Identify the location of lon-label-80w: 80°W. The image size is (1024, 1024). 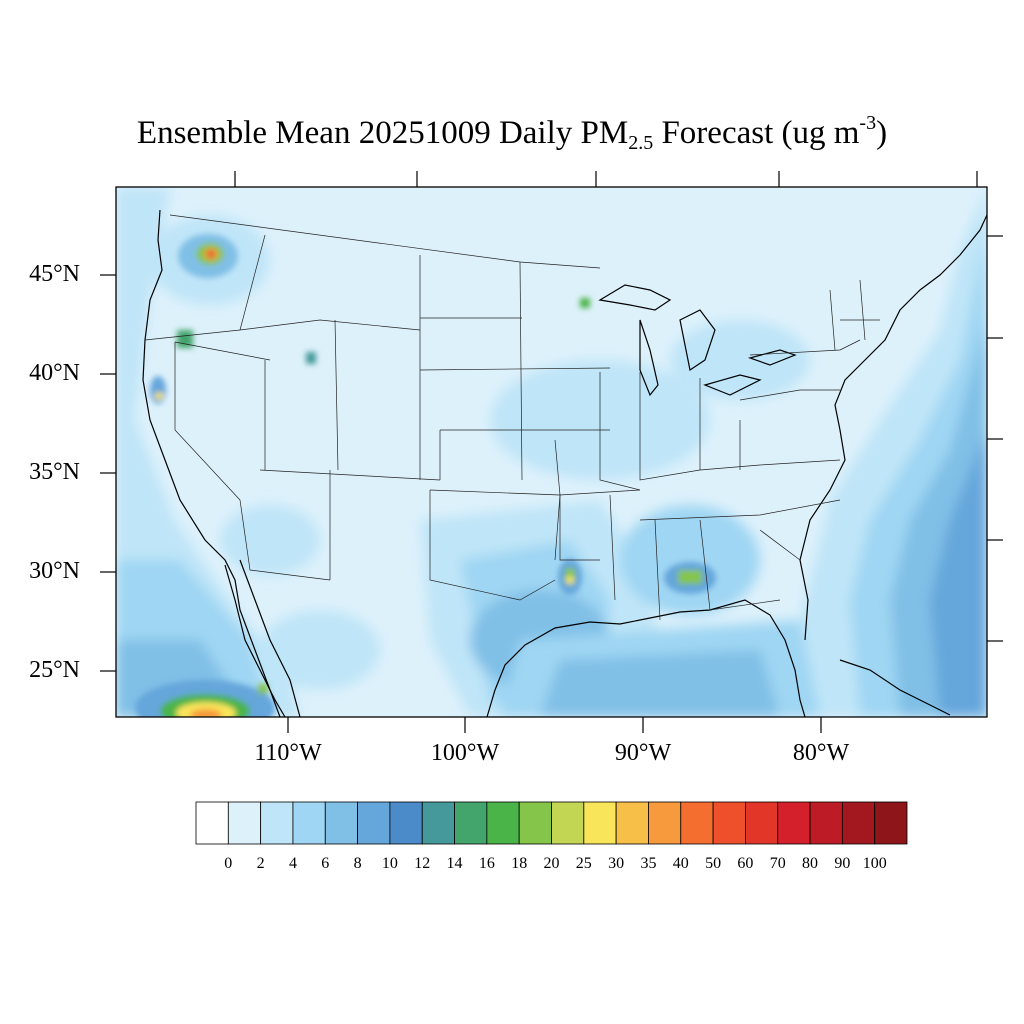
(821, 753).